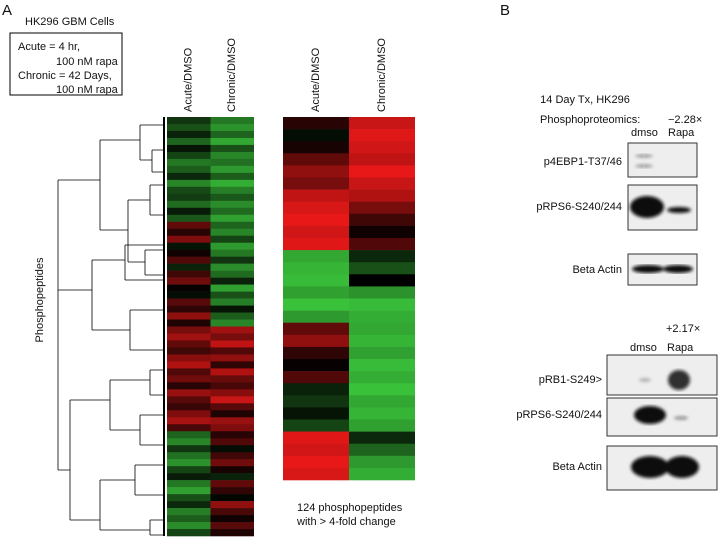 The image size is (723, 544). Describe the element at coordinates (49, 47) in the screenshot. I see `condition: Acute = 4 hr,` at that location.